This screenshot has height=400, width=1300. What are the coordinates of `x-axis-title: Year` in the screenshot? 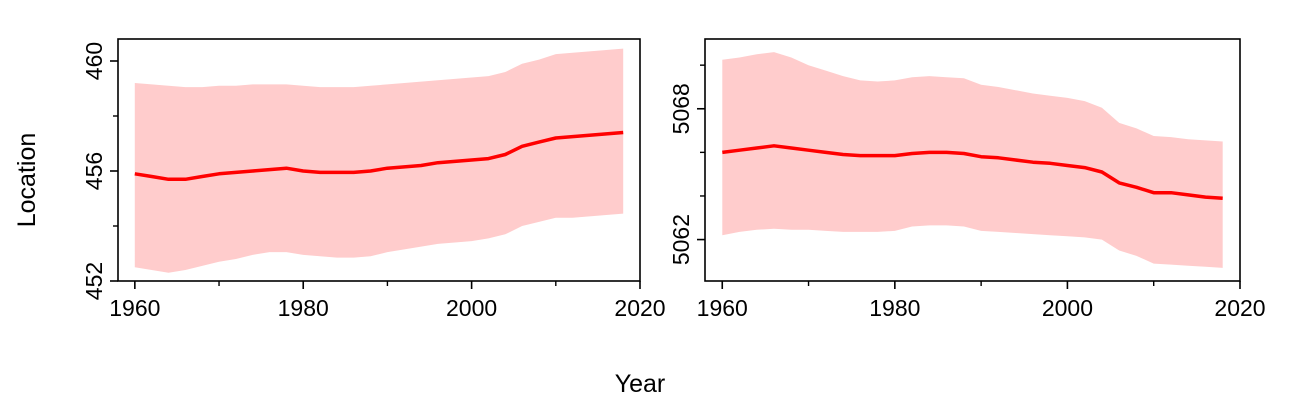 It's located at (640, 384).